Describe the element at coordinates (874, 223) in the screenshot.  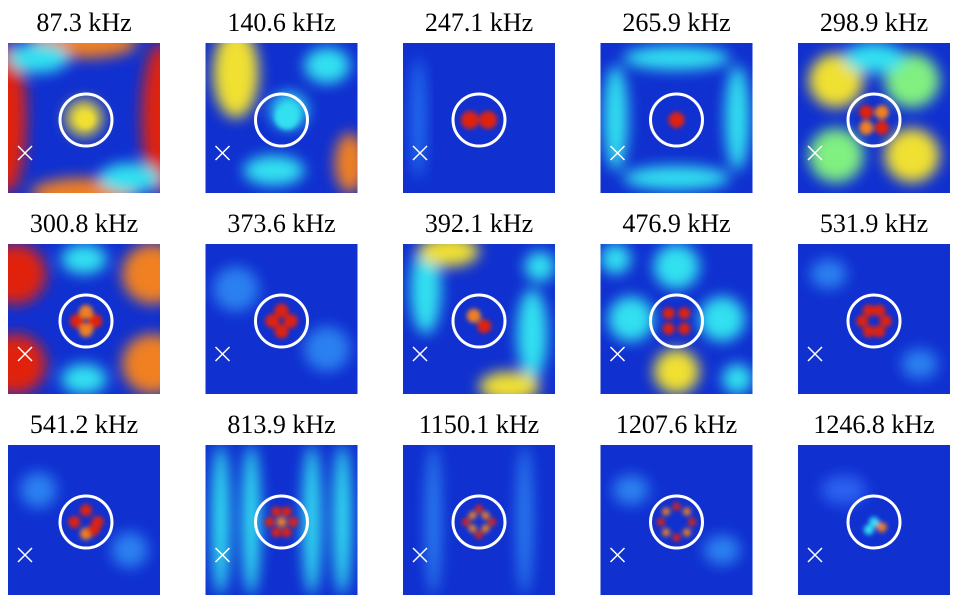
I see `panel-label: 531.9 kHz` at that location.